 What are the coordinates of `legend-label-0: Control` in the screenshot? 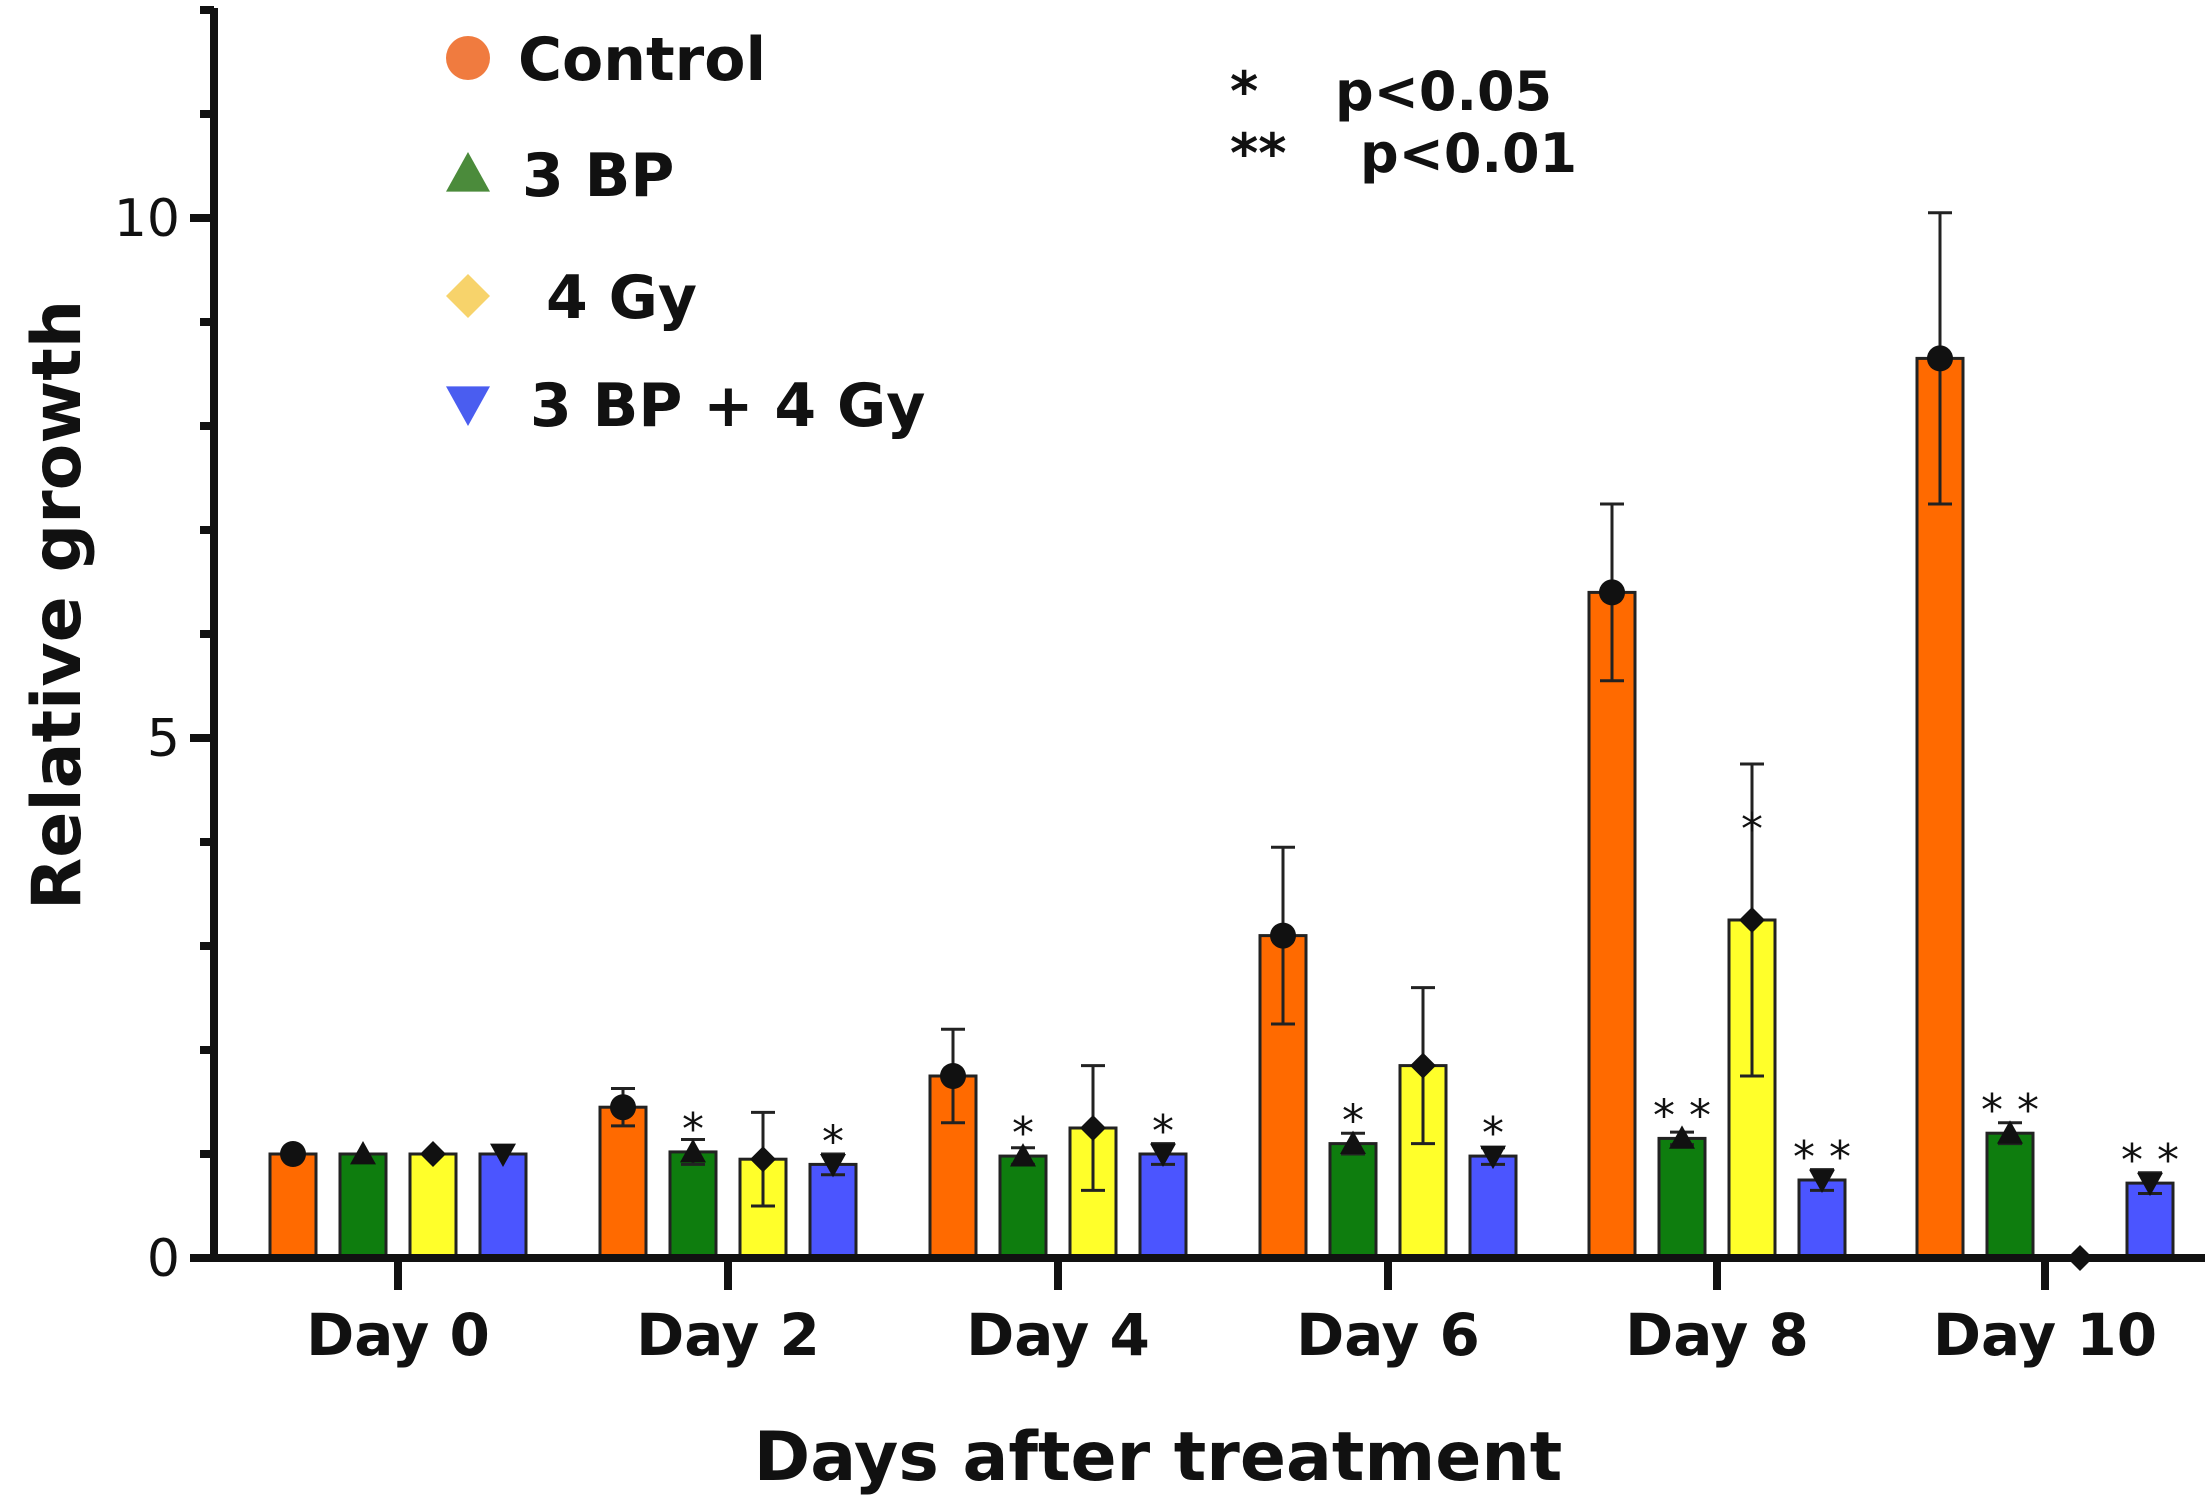 It's located at (642, 60).